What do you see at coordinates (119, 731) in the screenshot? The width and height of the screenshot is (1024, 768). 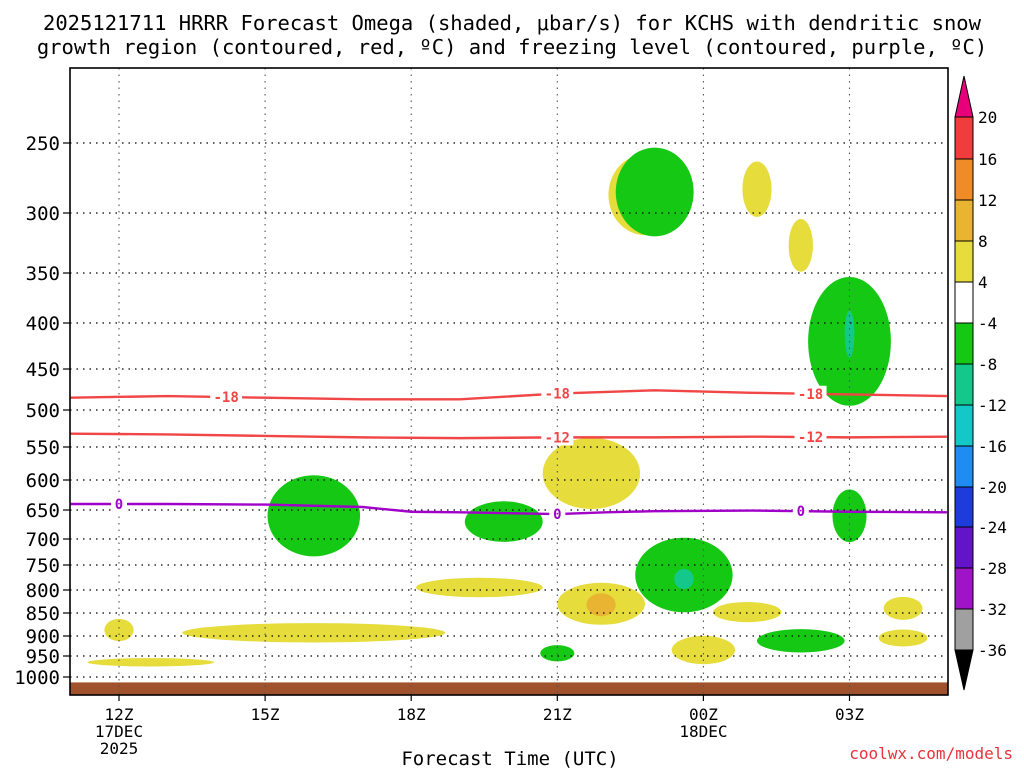 I see `x-tick-date-12Z: 17DEC` at bounding box center [119, 731].